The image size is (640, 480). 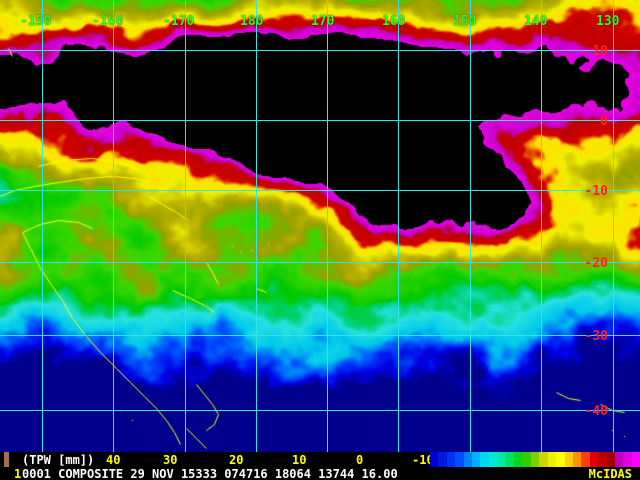 I want to click on longitude-label-8: 130, so click(x=608, y=21).